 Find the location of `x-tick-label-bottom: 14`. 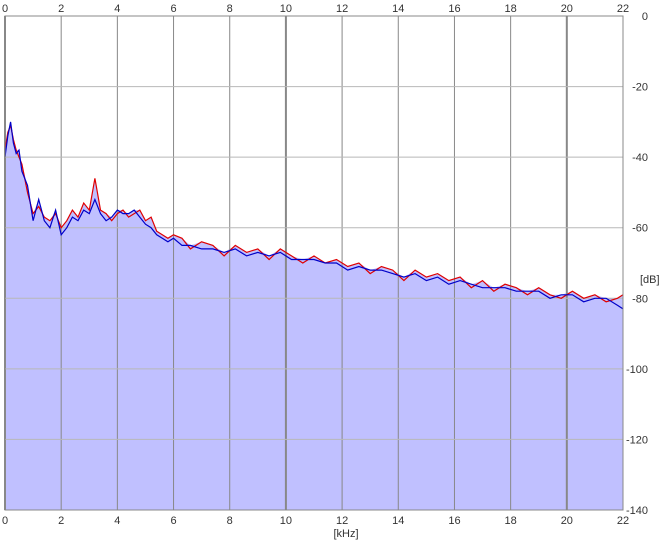

x-tick-label-bottom: 14 is located at coordinates (398, 521).